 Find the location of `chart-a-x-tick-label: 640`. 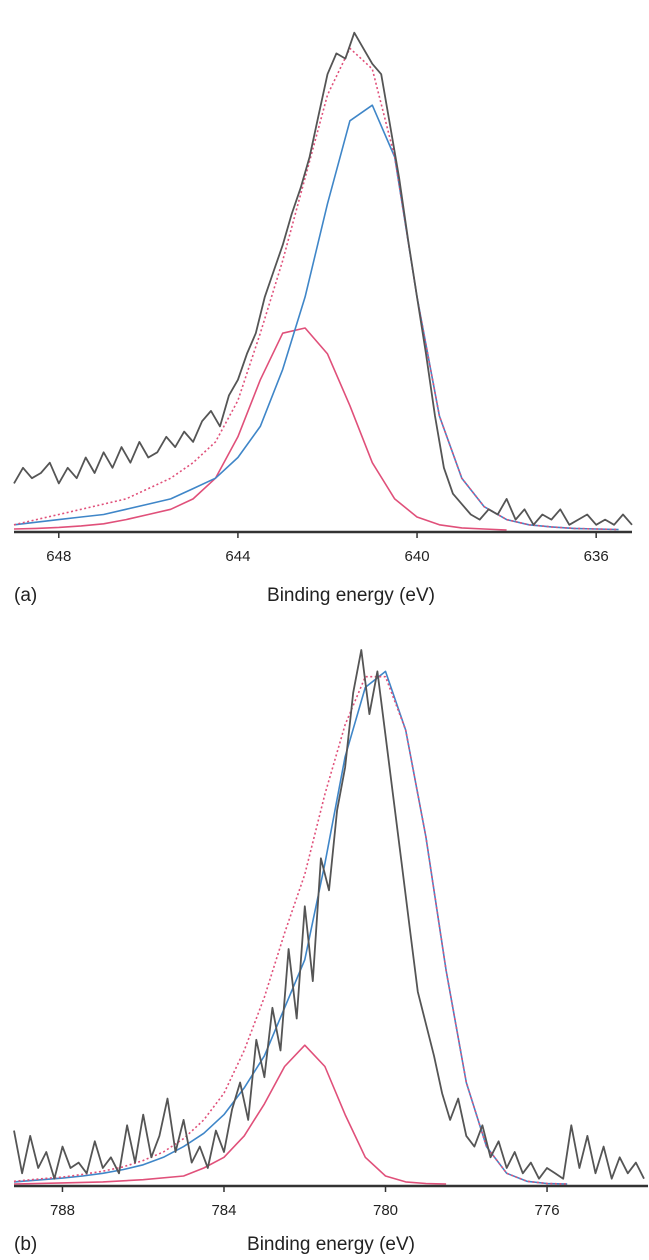

chart-a-x-tick-label: 640 is located at coordinates (417, 556).